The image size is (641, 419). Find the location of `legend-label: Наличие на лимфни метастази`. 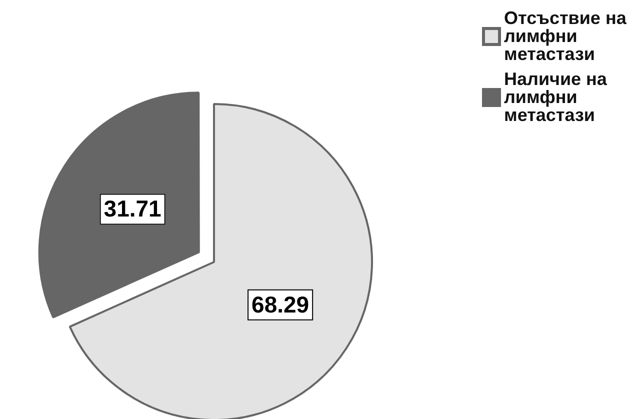

legend-label: Наличие на лимфни метастази is located at coordinates (556, 97).